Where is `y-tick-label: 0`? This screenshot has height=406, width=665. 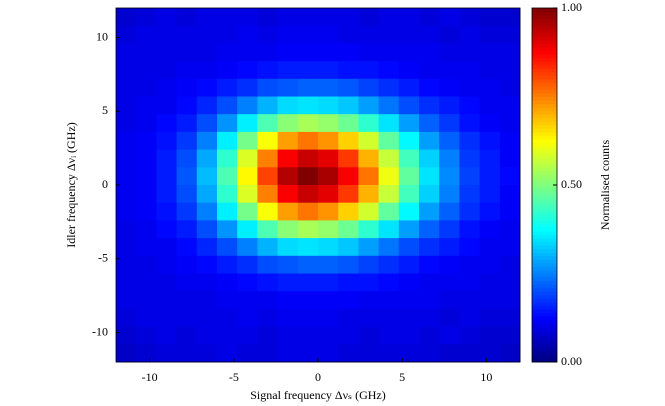
y-tick-label: 0 is located at coordinates (105, 184).